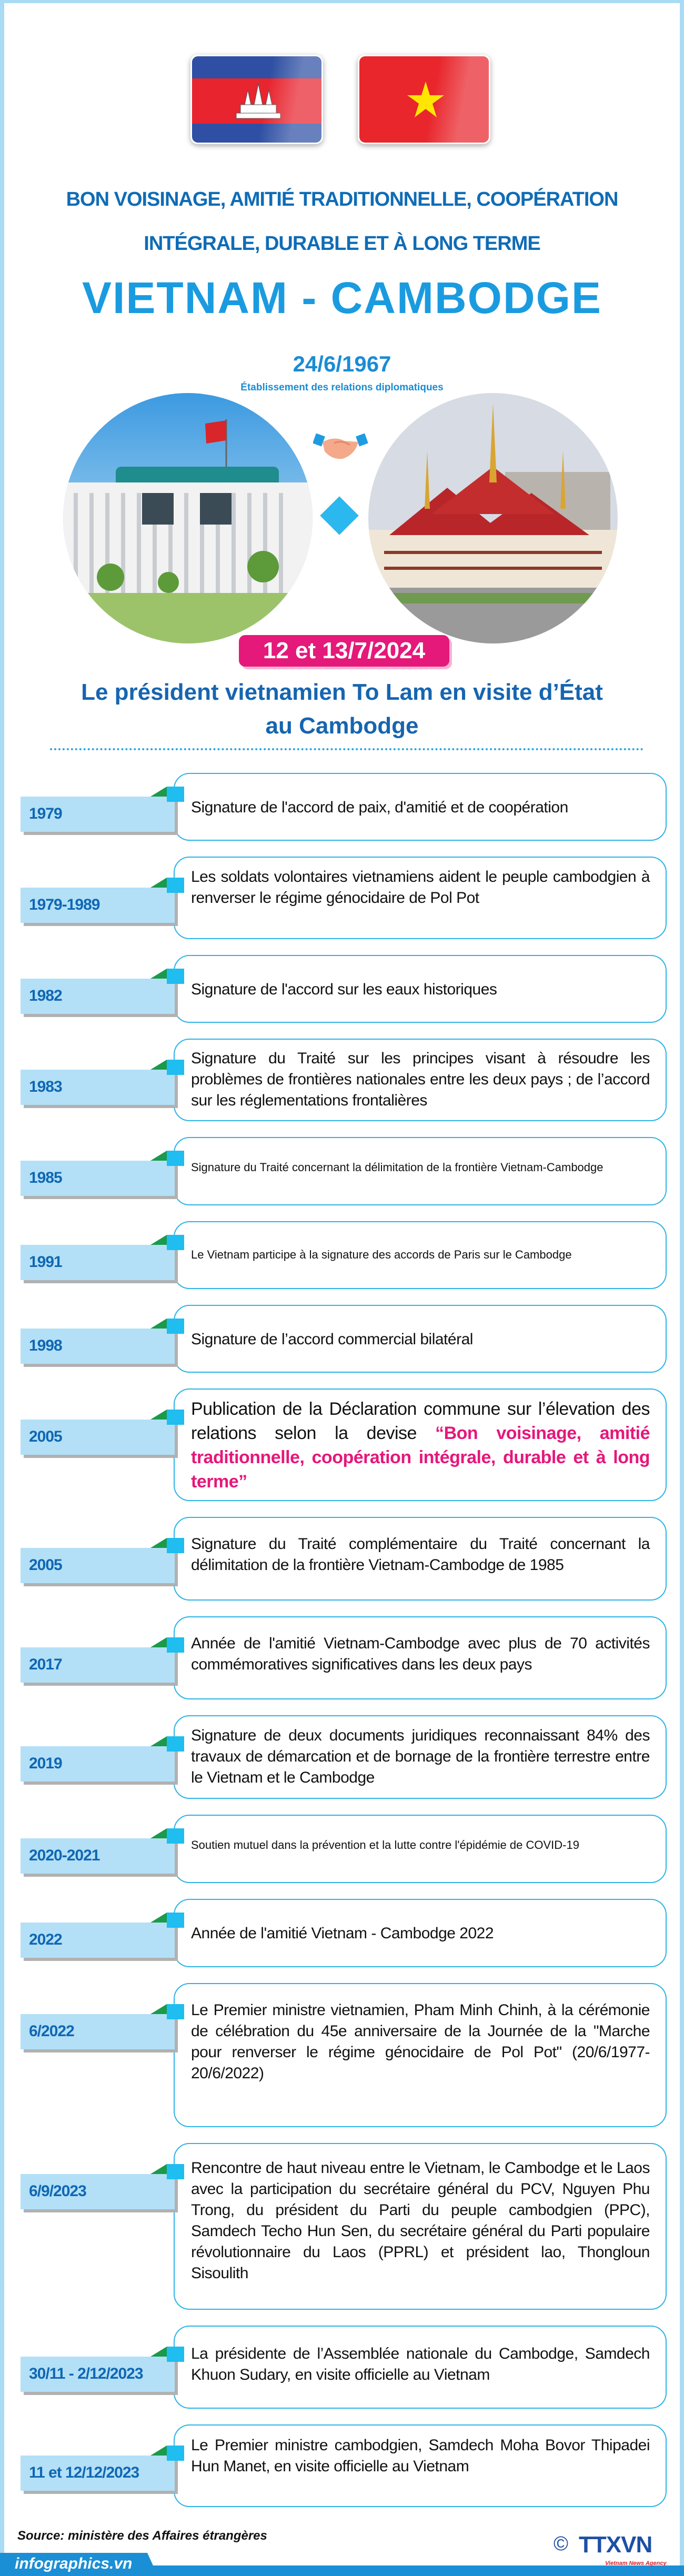 The height and width of the screenshot is (2576, 684). Describe the element at coordinates (98, 815) in the screenshot. I see `timeline-year-label: 1979` at that location.